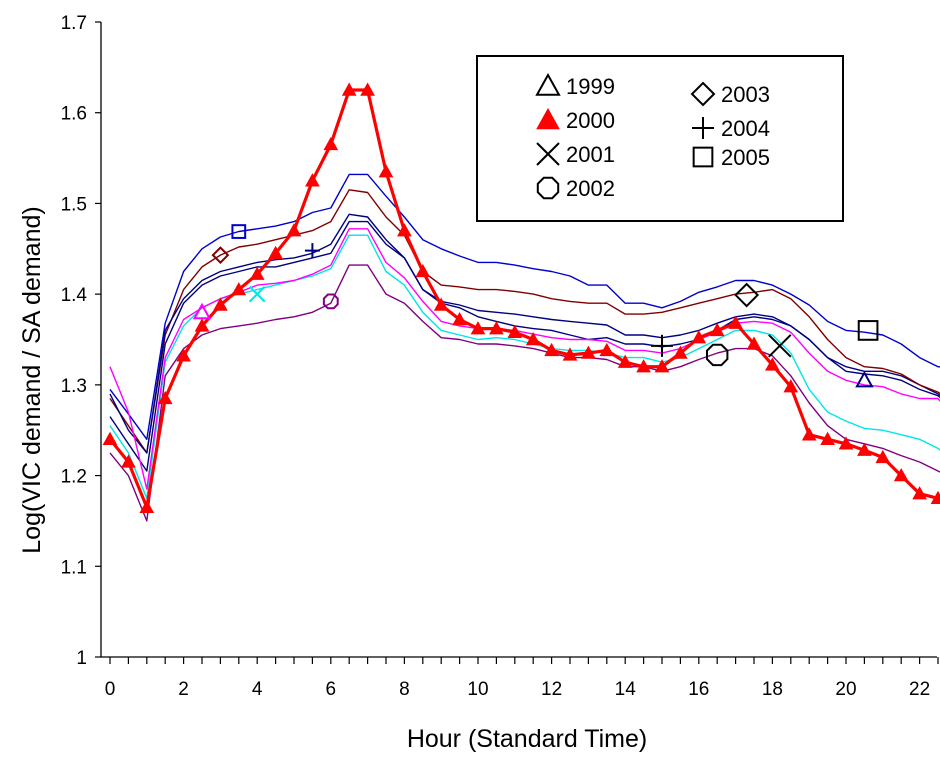  I want to click on series-marker-2001-stroke, so click(257, 294).